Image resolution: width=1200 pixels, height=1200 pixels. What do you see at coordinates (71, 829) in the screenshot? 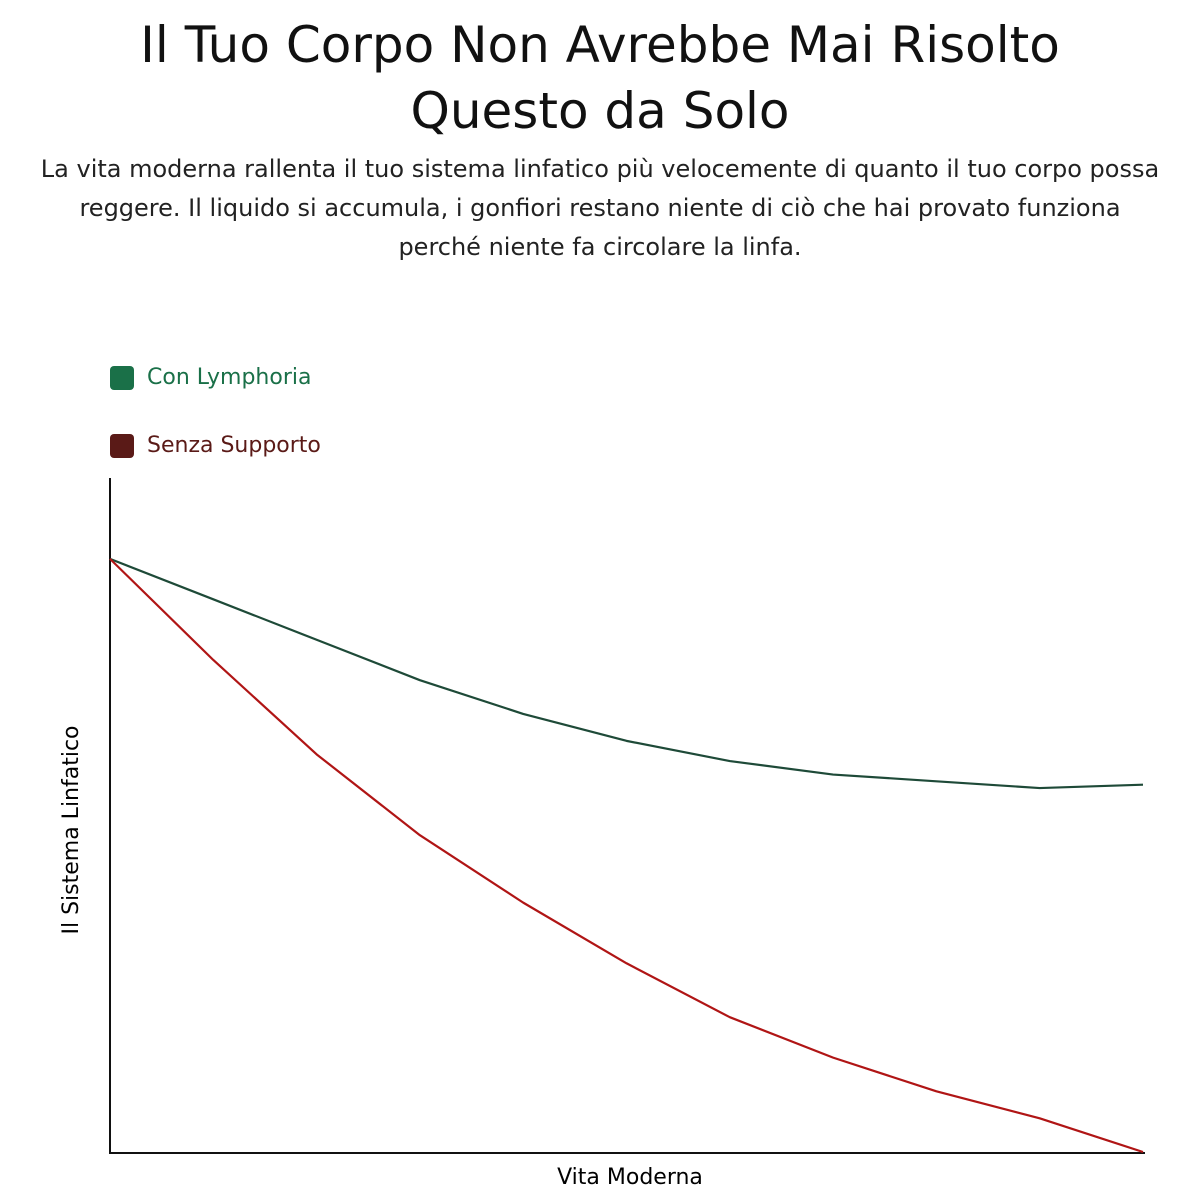
I see `y-axis-label: Il Sistema Linfatico` at bounding box center [71, 829].